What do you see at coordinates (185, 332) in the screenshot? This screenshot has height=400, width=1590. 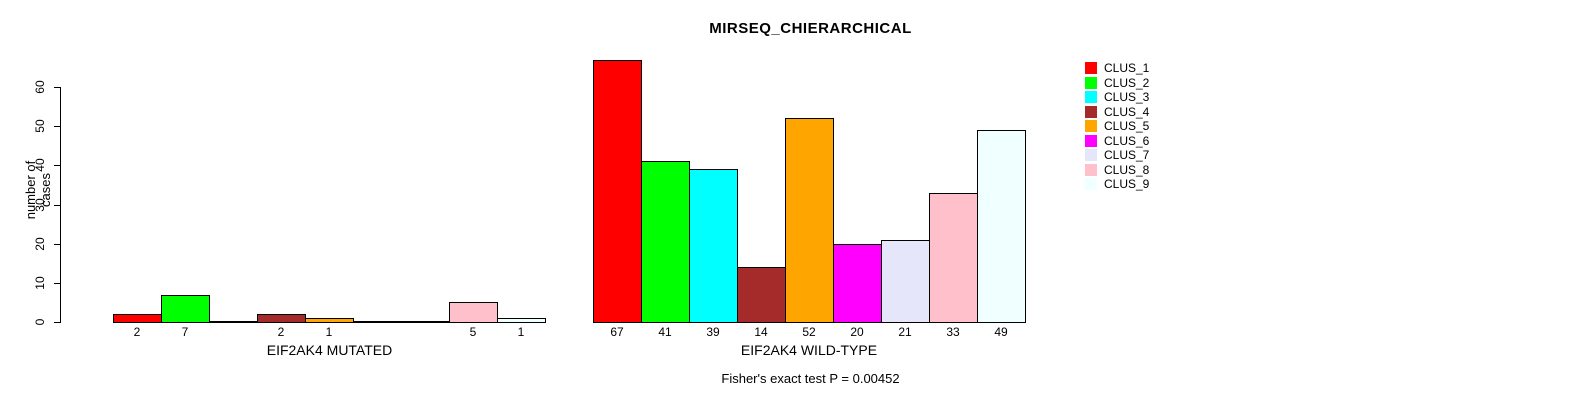 I see `bar-value-label: 7` at bounding box center [185, 332].